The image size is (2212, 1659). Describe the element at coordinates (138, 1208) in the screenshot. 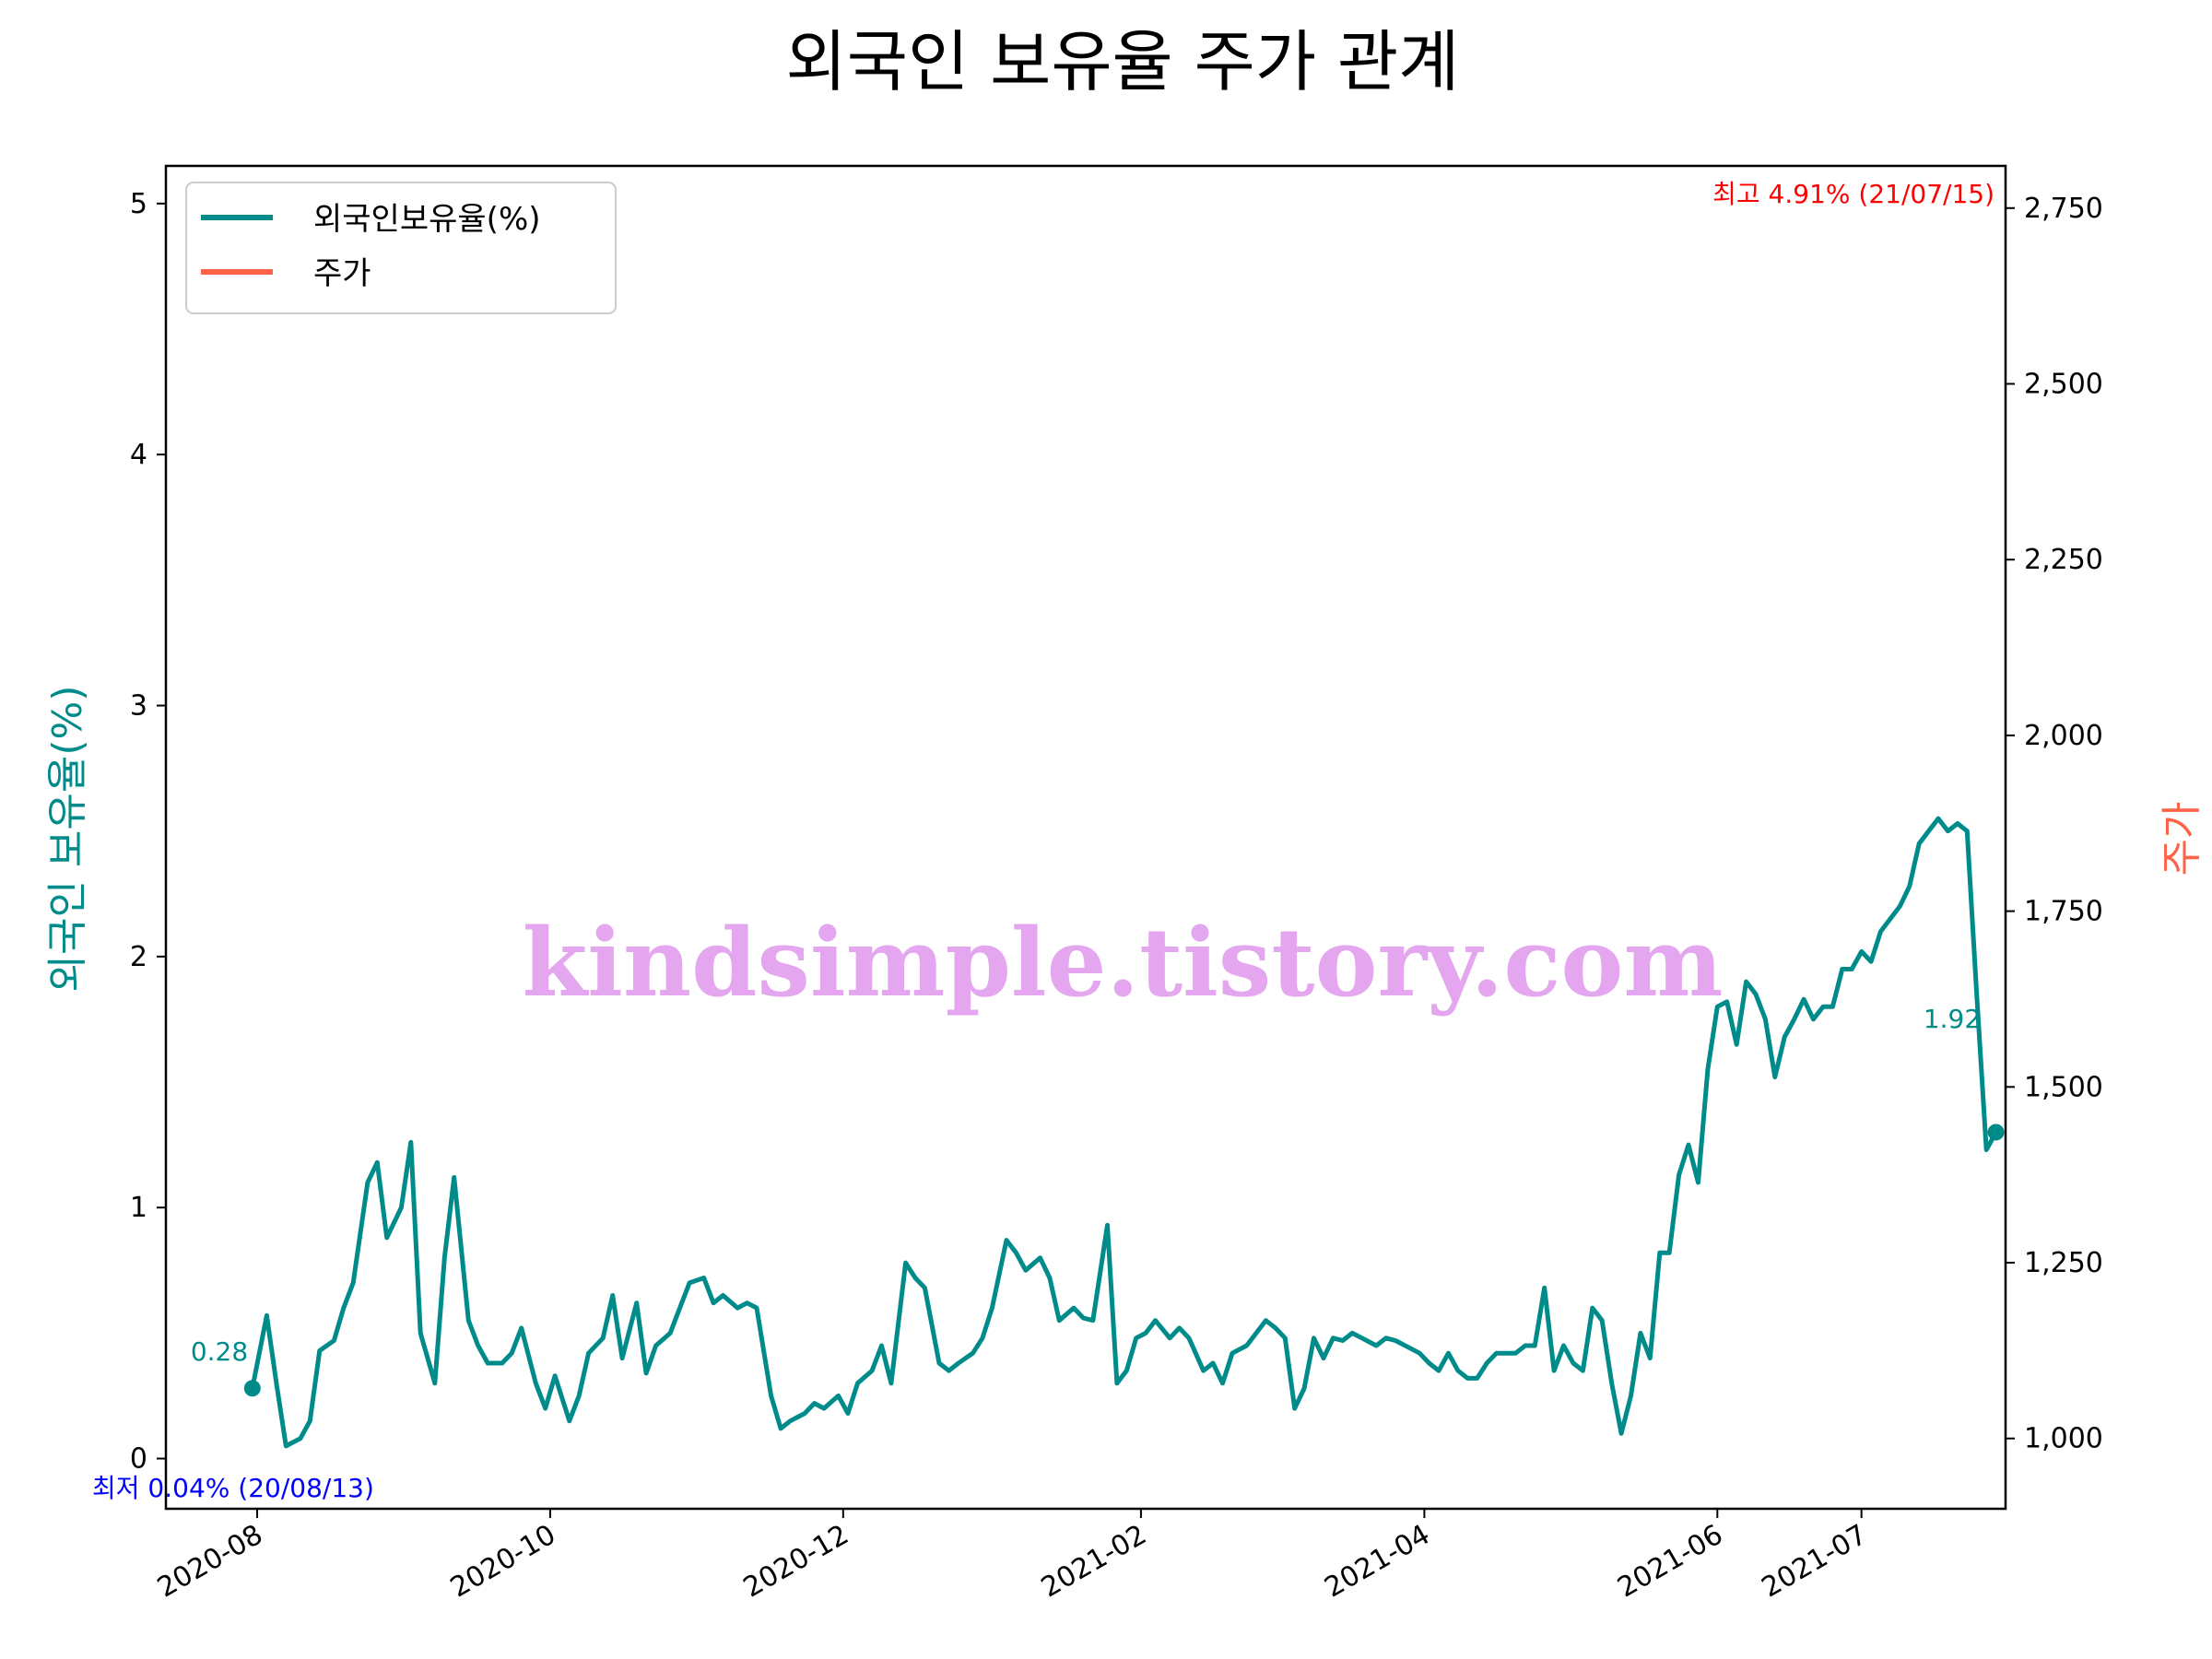

I see `y-left-tick-label: 1` at that location.